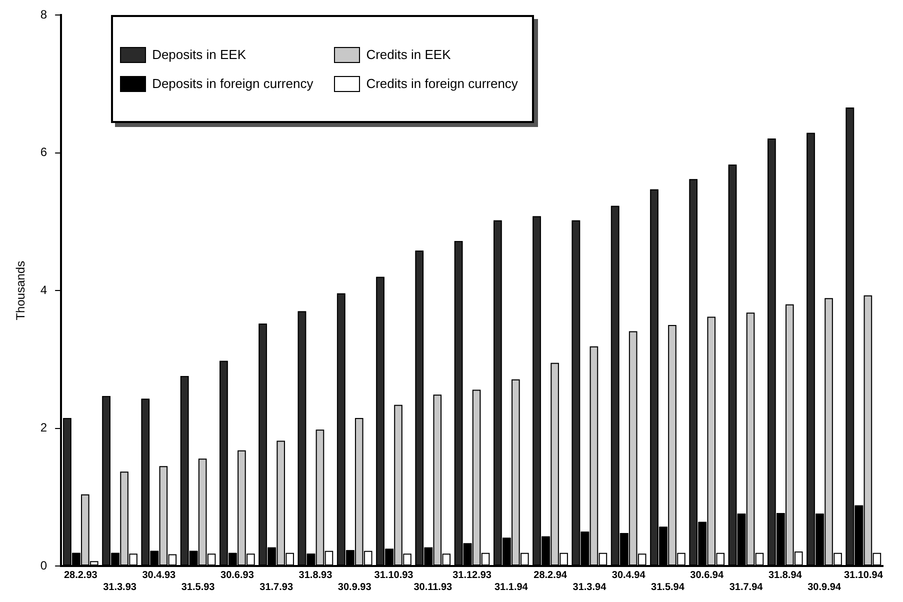  Describe the element at coordinates (472, 575) in the screenshot. I see `x-tick-label: 31.12.93` at that location.